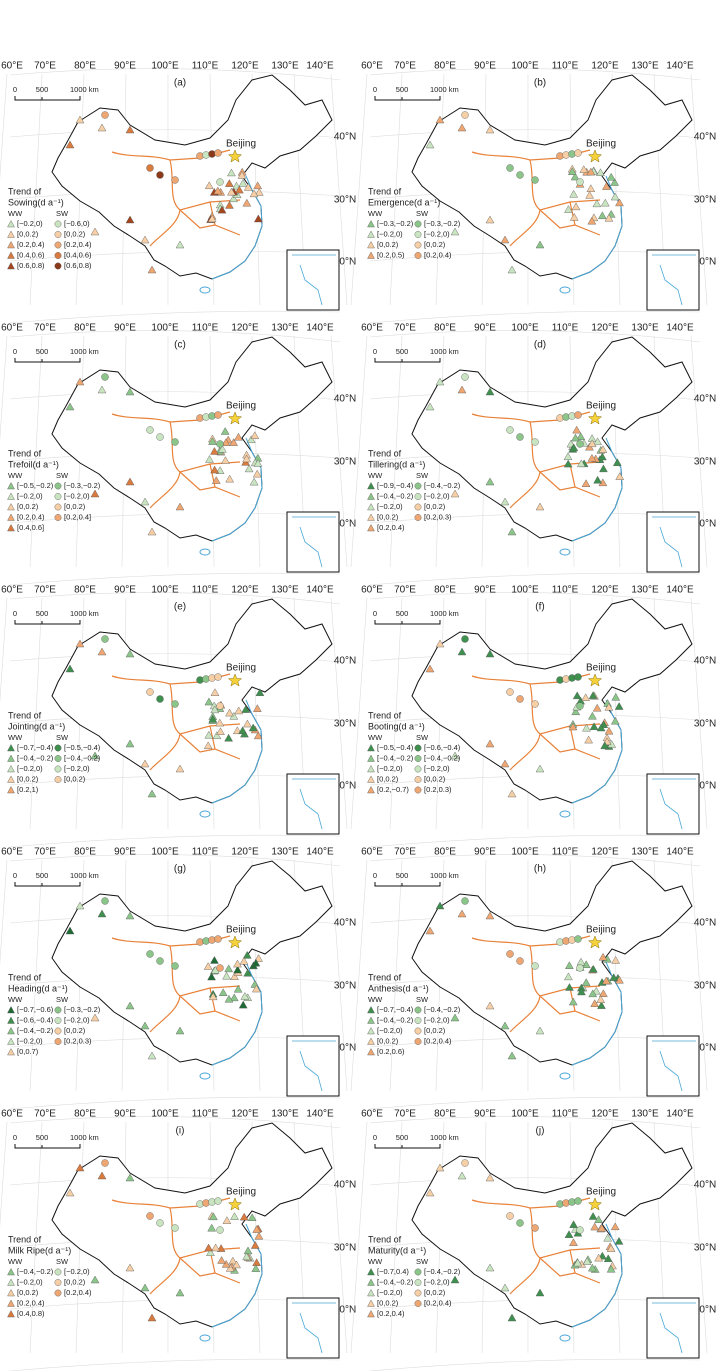 This screenshot has height=1371, width=720. Describe the element at coordinates (62, 999) in the screenshot. I see `legend-sw: SW` at that location.